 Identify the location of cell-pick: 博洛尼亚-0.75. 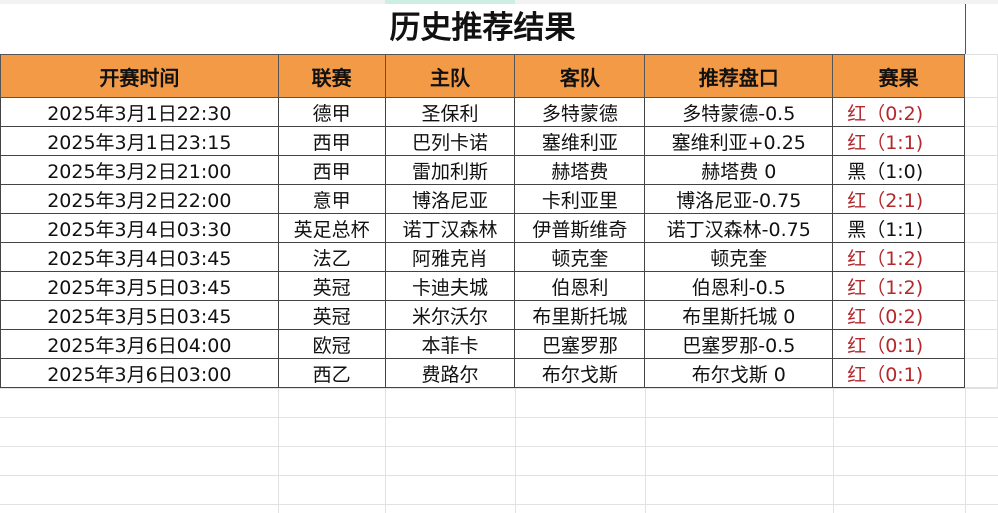
(739, 199).